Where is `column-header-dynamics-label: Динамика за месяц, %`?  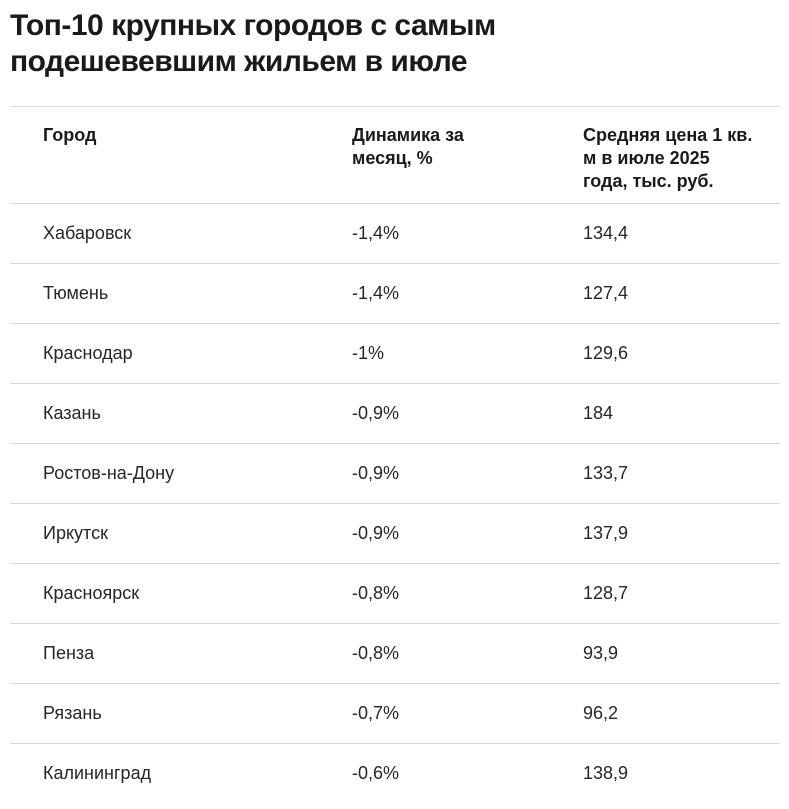
column-header-dynamics-label: Динамика за месяц, % is located at coordinates (408, 146).